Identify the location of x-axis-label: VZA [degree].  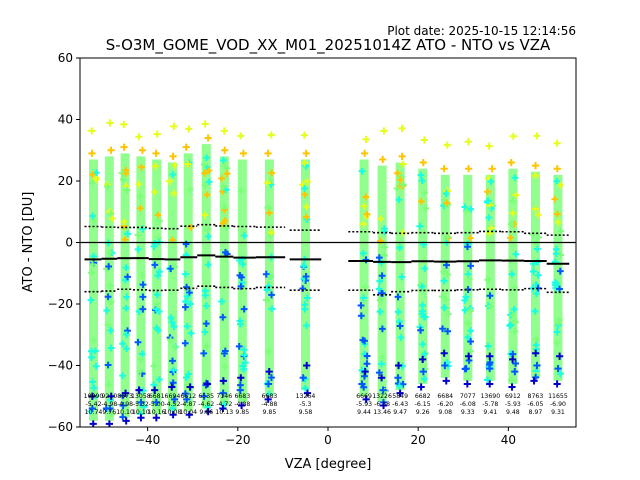
(328, 464).